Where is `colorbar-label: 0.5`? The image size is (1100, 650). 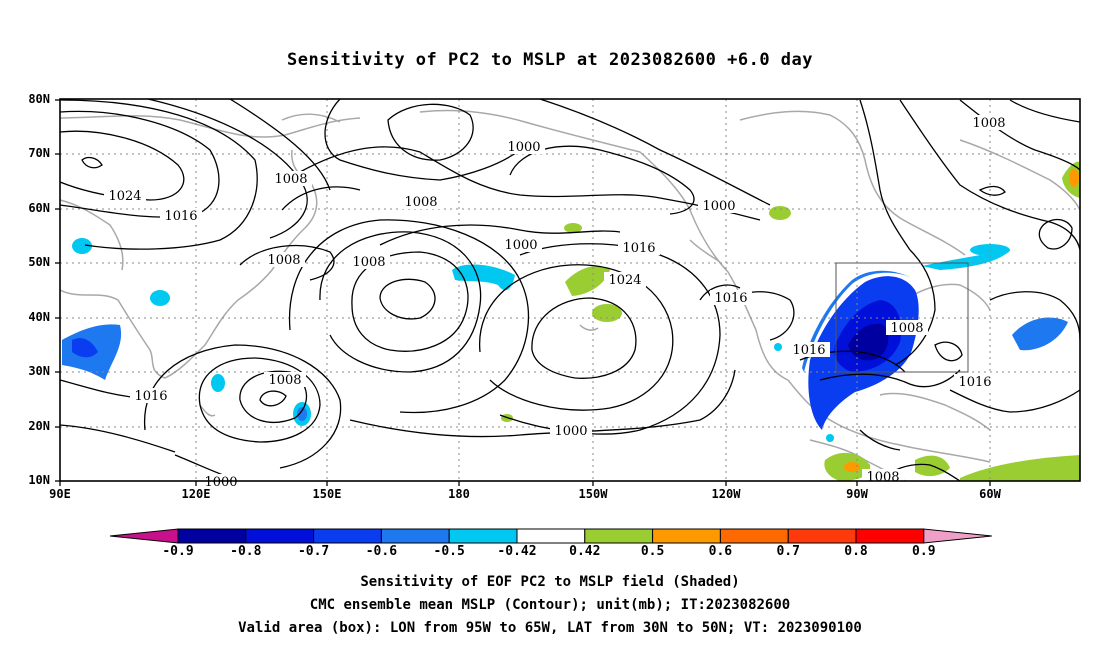
colorbar-label: 0.5 is located at coordinates (652, 551).